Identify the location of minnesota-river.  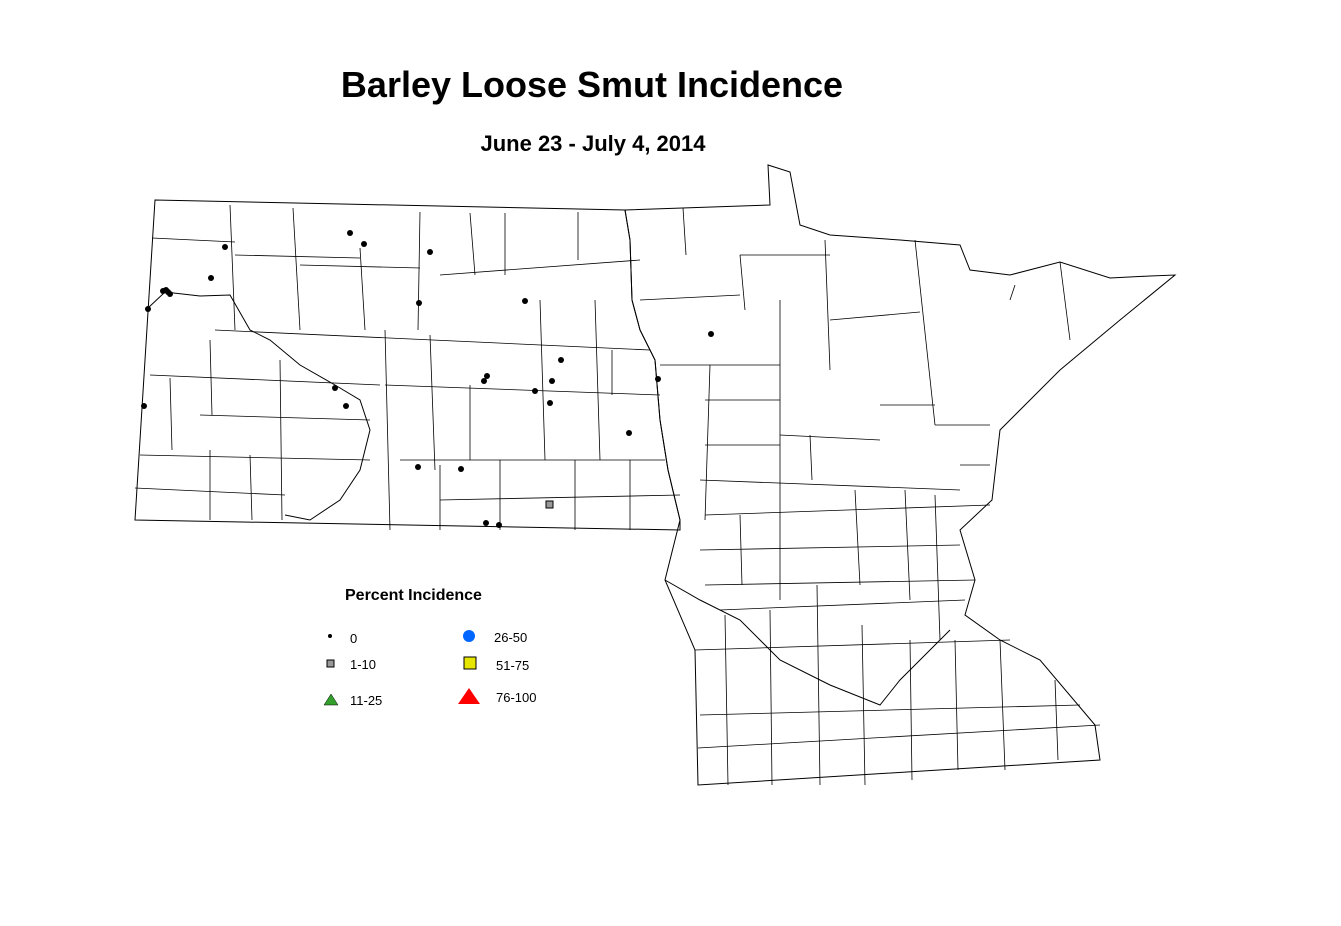
(807, 642).